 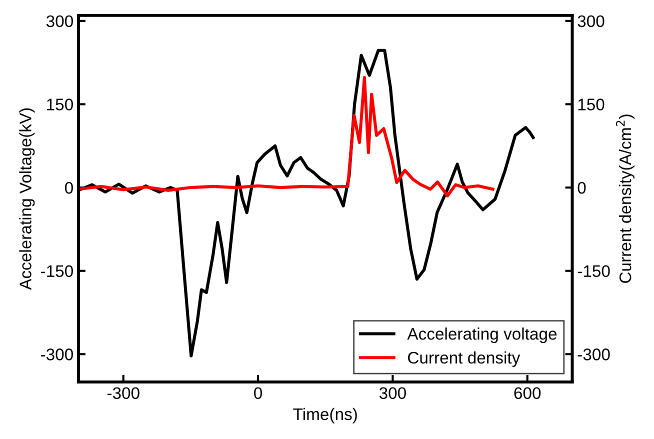 I want to click on y2-tick-label: -300, so click(x=594, y=354).